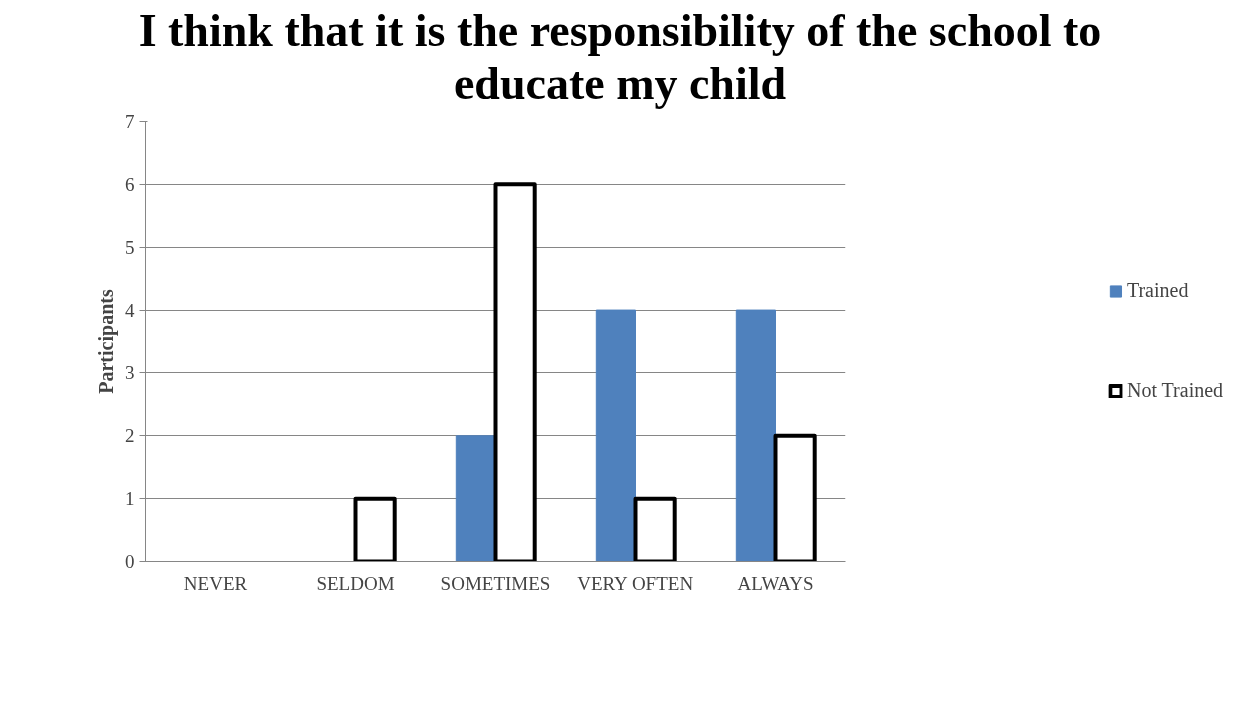  What do you see at coordinates (130, 498) in the screenshot?
I see `y-tick-label: 1` at bounding box center [130, 498].